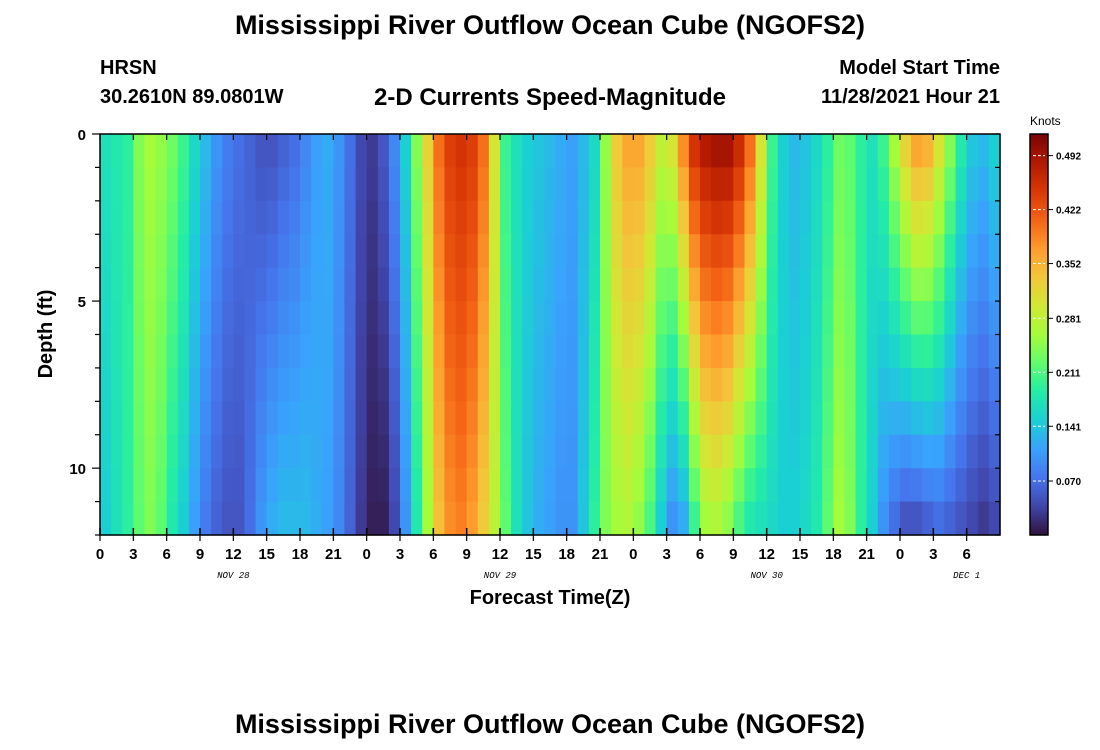 Image resolution: width=1100 pixels, height=750 pixels. I want to click on colorbar-tick-label: 0.422, so click(1068, 211).